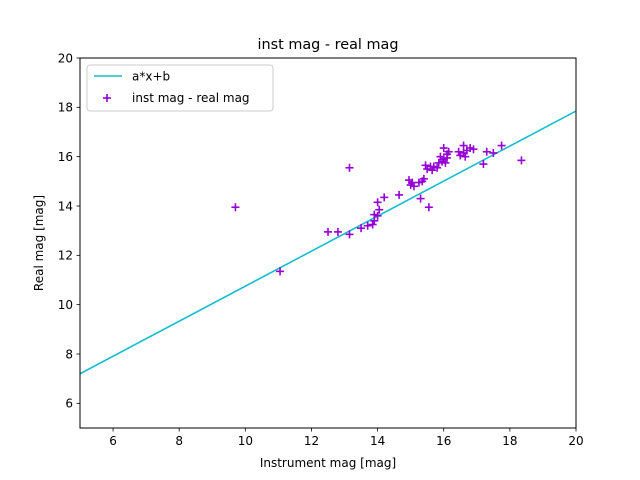 Image resolution: width=640 pixels, height=480 pixels. I want to click on y-tick-label: 10, so click(65, 305).